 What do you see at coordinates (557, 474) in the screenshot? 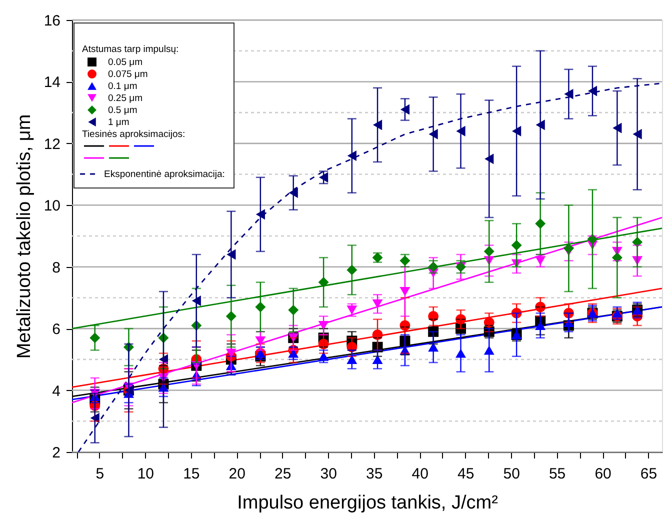
I see `x-tick-label: 55` at bounding box center [557, 474].